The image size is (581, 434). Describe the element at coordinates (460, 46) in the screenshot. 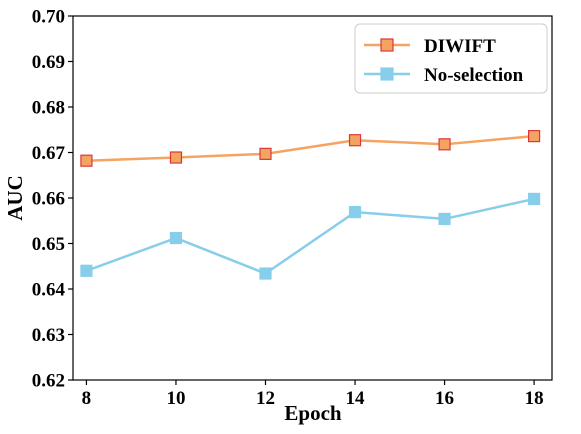

I see `legend-label: DIWIFT` at that location.